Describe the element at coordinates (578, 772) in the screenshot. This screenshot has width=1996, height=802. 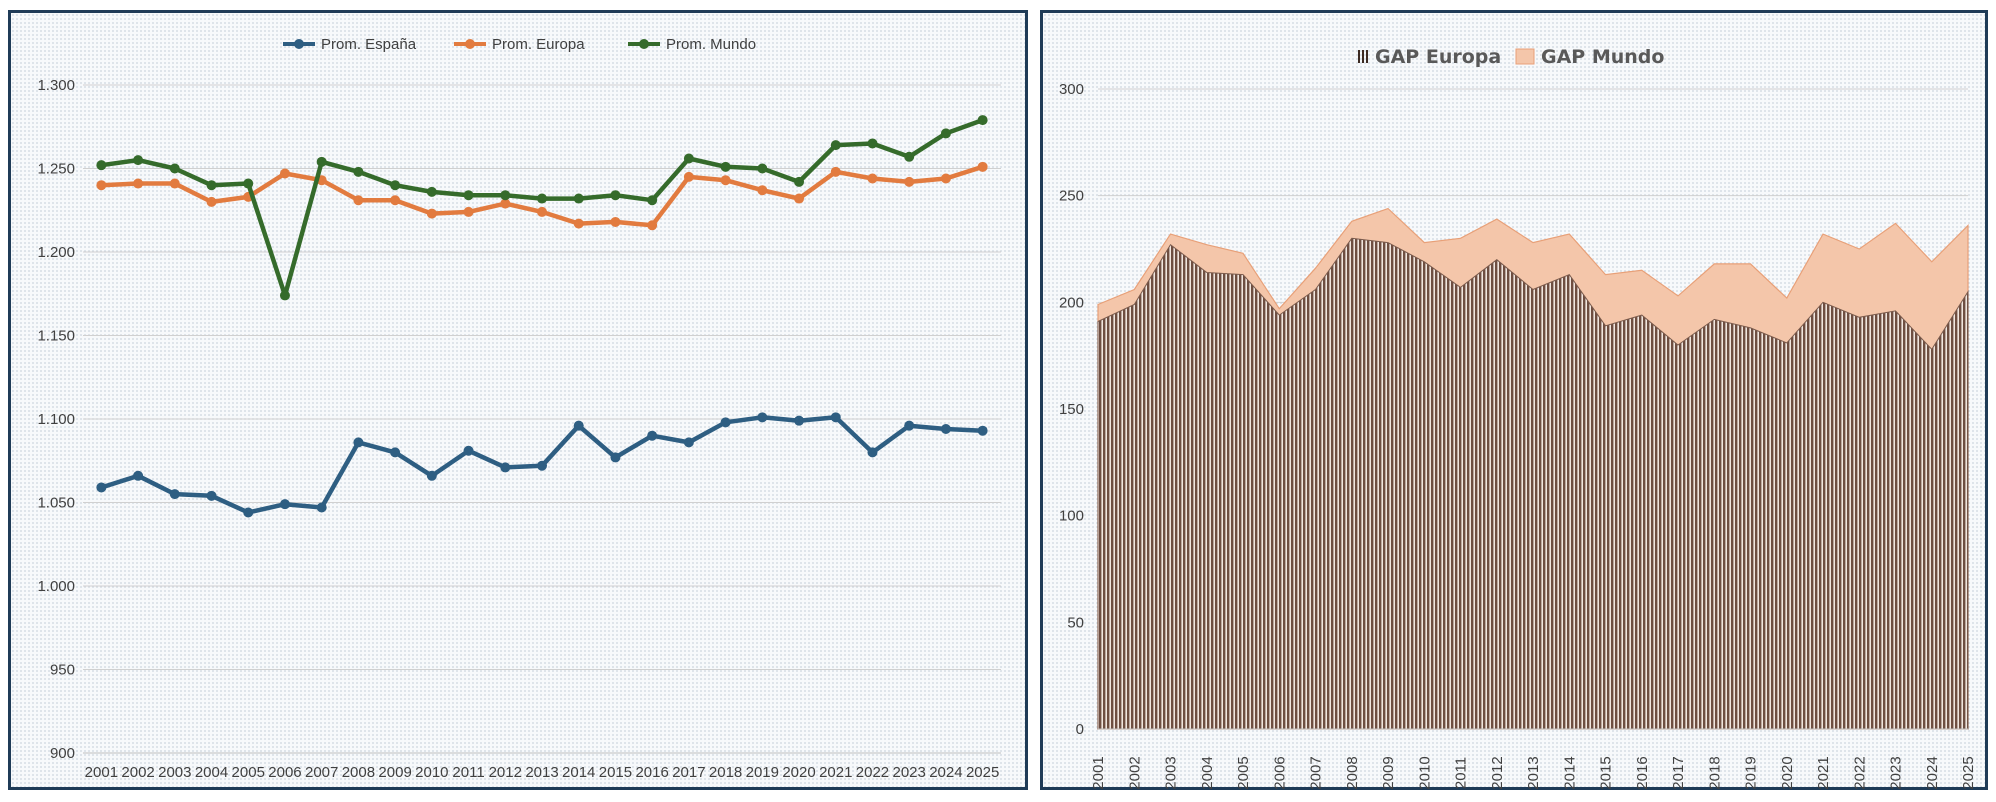
I see `x-tick-label: 2014` at that location.